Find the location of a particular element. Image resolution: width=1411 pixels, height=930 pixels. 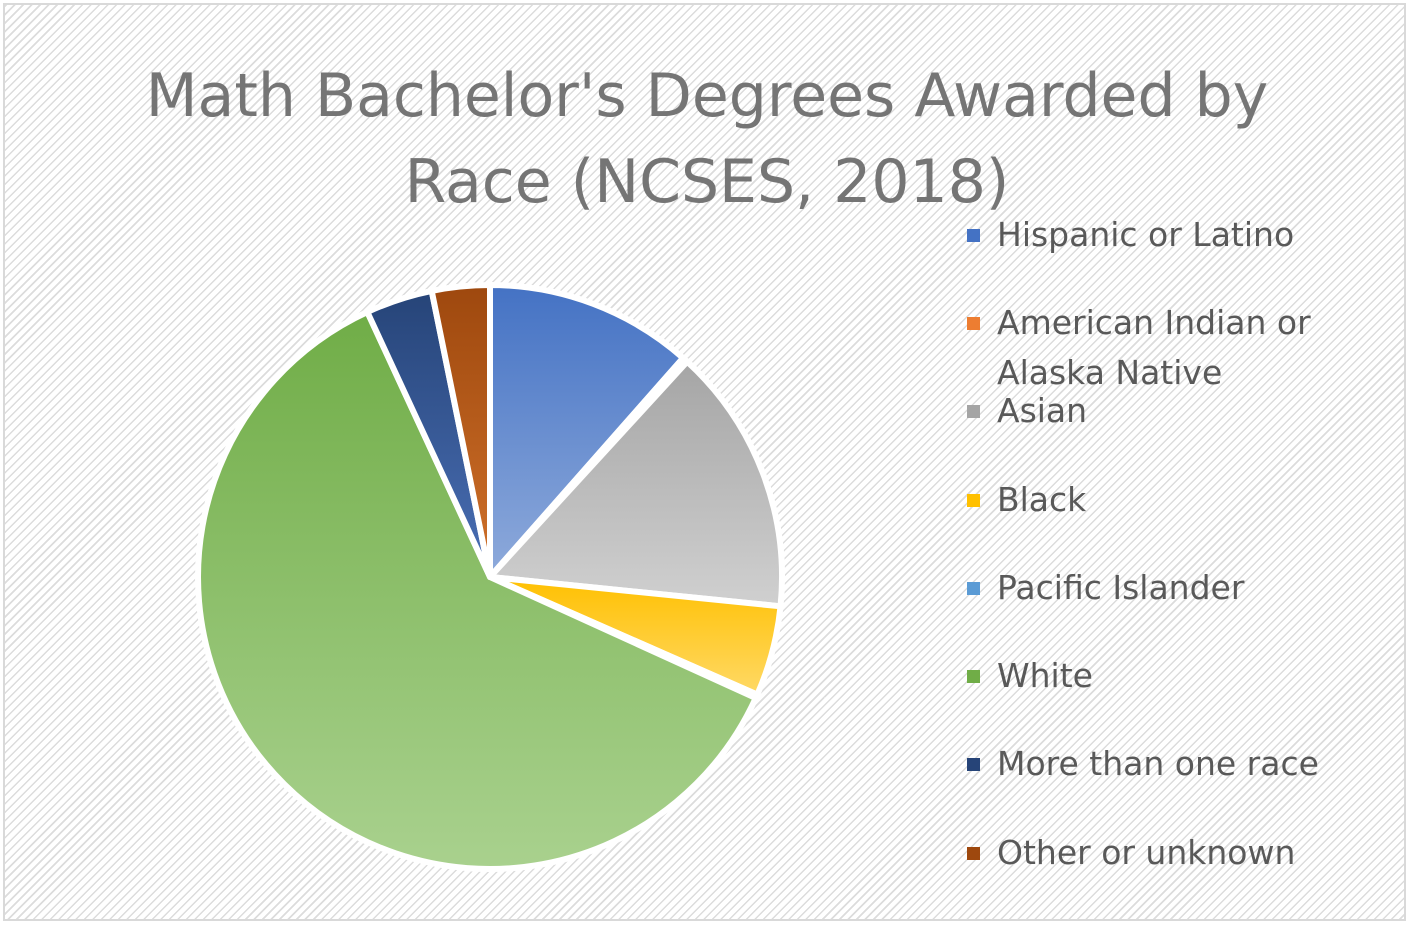

legend-label: Black is located at coordinates (1042, 499).